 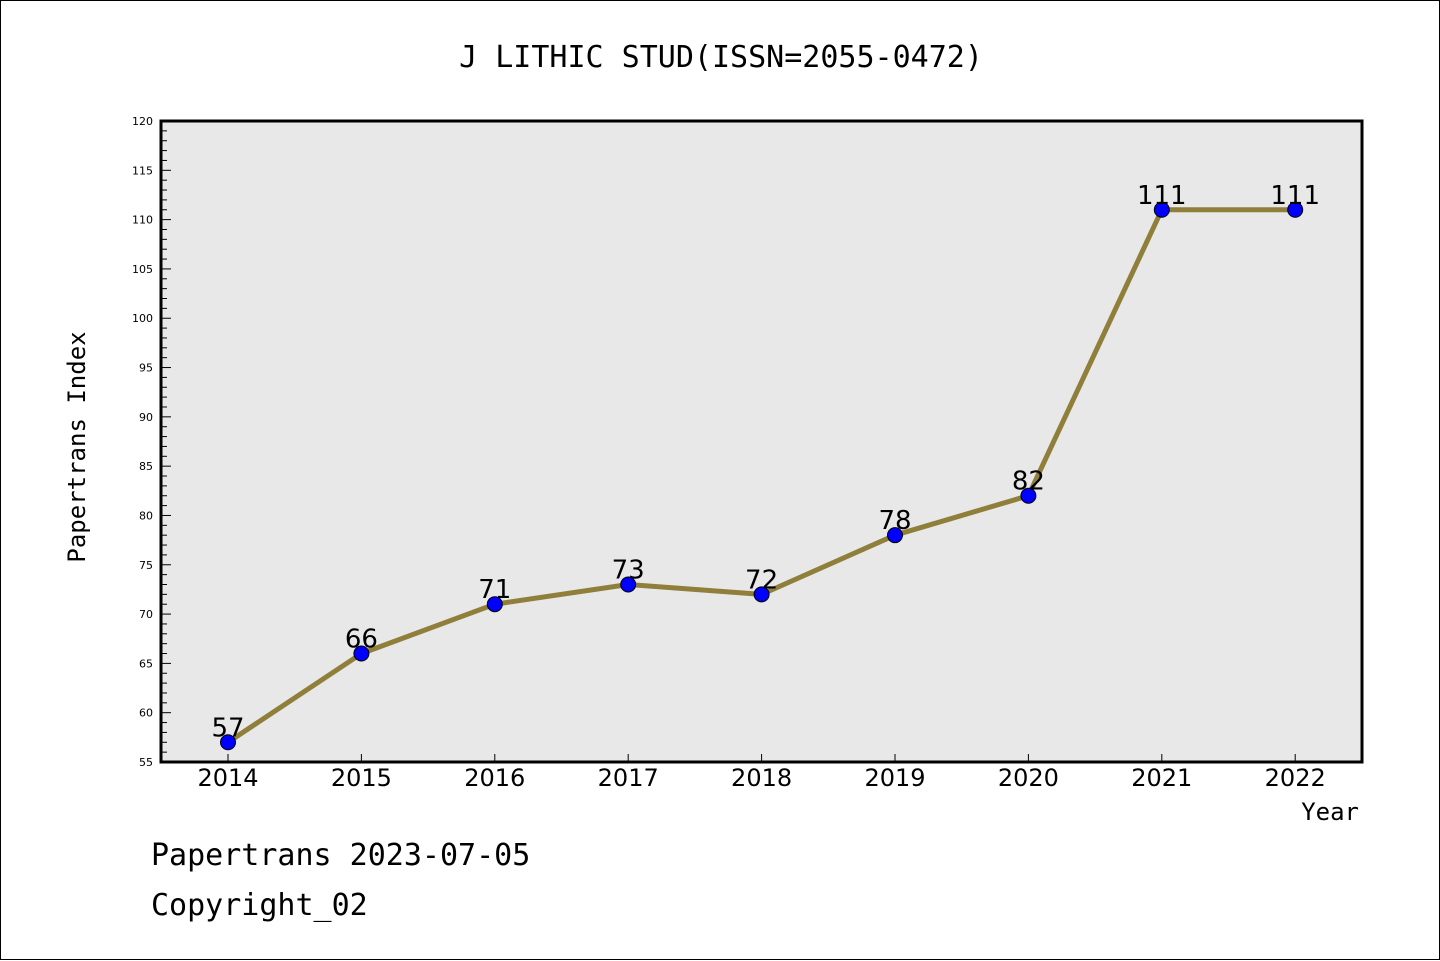 What do you see at coordinates (894, 521) in the screenshot?
I see `data-label: 78` at bounding box center [894, 521].